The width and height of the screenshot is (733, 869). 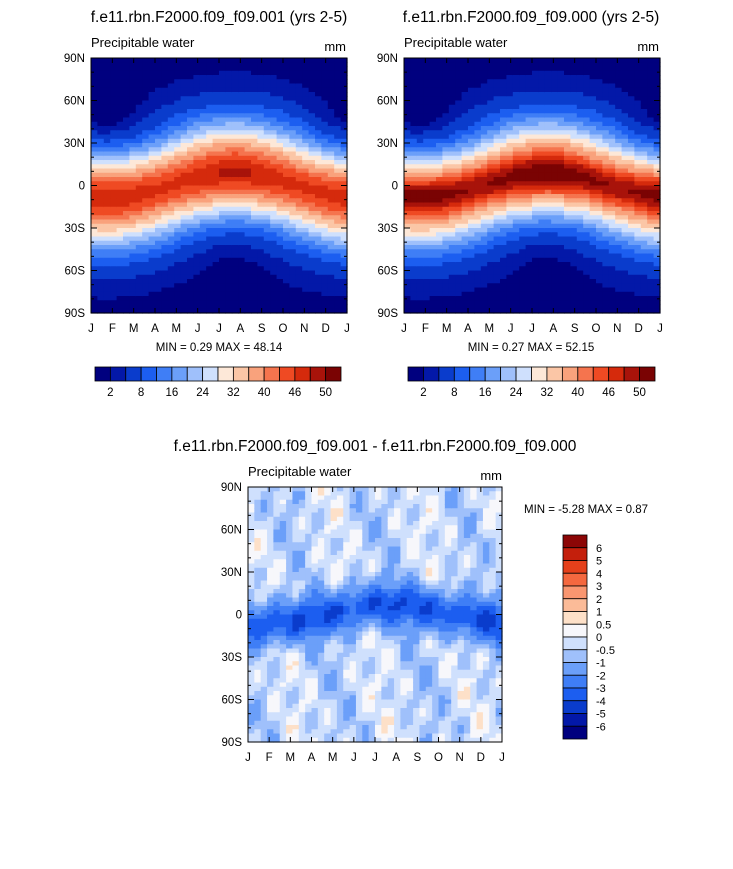 I want to click on colorbar-label: 24, so click(x=202, y=393).